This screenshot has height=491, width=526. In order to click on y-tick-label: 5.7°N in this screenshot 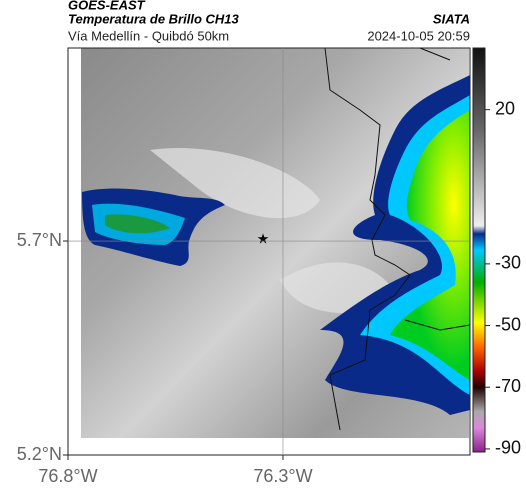, I will do `click(39, 240)`.